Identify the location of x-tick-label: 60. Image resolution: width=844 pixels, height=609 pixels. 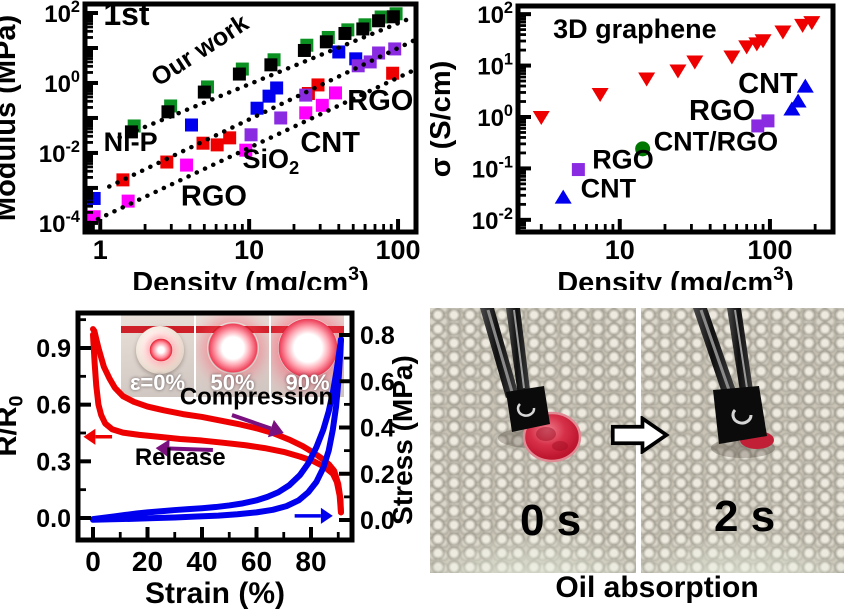
(256, 561).